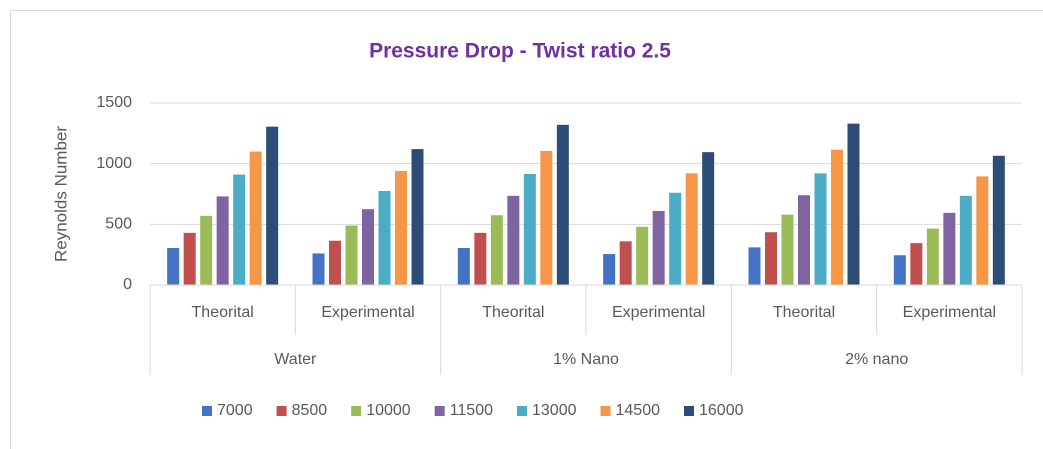 The image size is (1043, 449). What do you see at coordinates (295, 359) in the screenshot?
I see `group-label: Water` at bounding box center [295, 359].